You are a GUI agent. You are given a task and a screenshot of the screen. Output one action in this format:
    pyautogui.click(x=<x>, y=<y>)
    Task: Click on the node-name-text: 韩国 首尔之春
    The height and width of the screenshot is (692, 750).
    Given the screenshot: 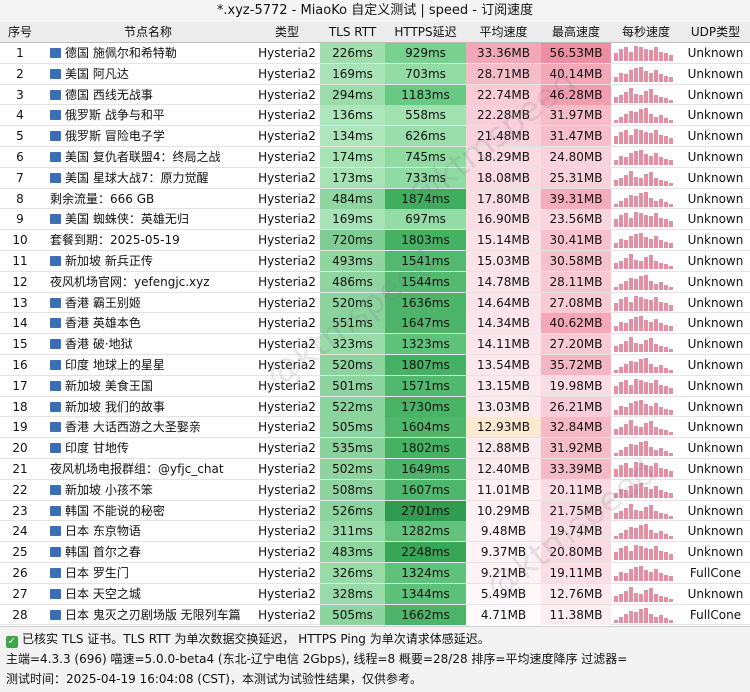 What is the action you would take?
    pyautogui.click(x=103, y=552)
    